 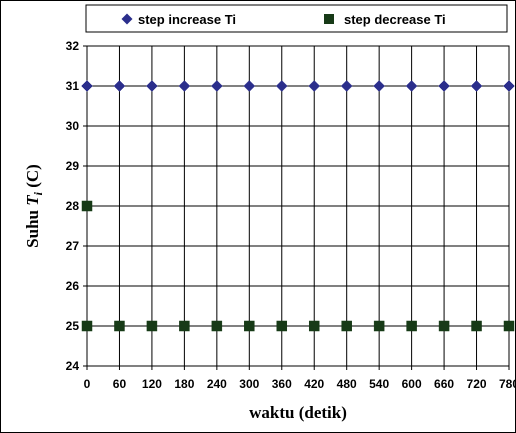 I want to click on x-tick-label: 0, so click(x=87, y=384).